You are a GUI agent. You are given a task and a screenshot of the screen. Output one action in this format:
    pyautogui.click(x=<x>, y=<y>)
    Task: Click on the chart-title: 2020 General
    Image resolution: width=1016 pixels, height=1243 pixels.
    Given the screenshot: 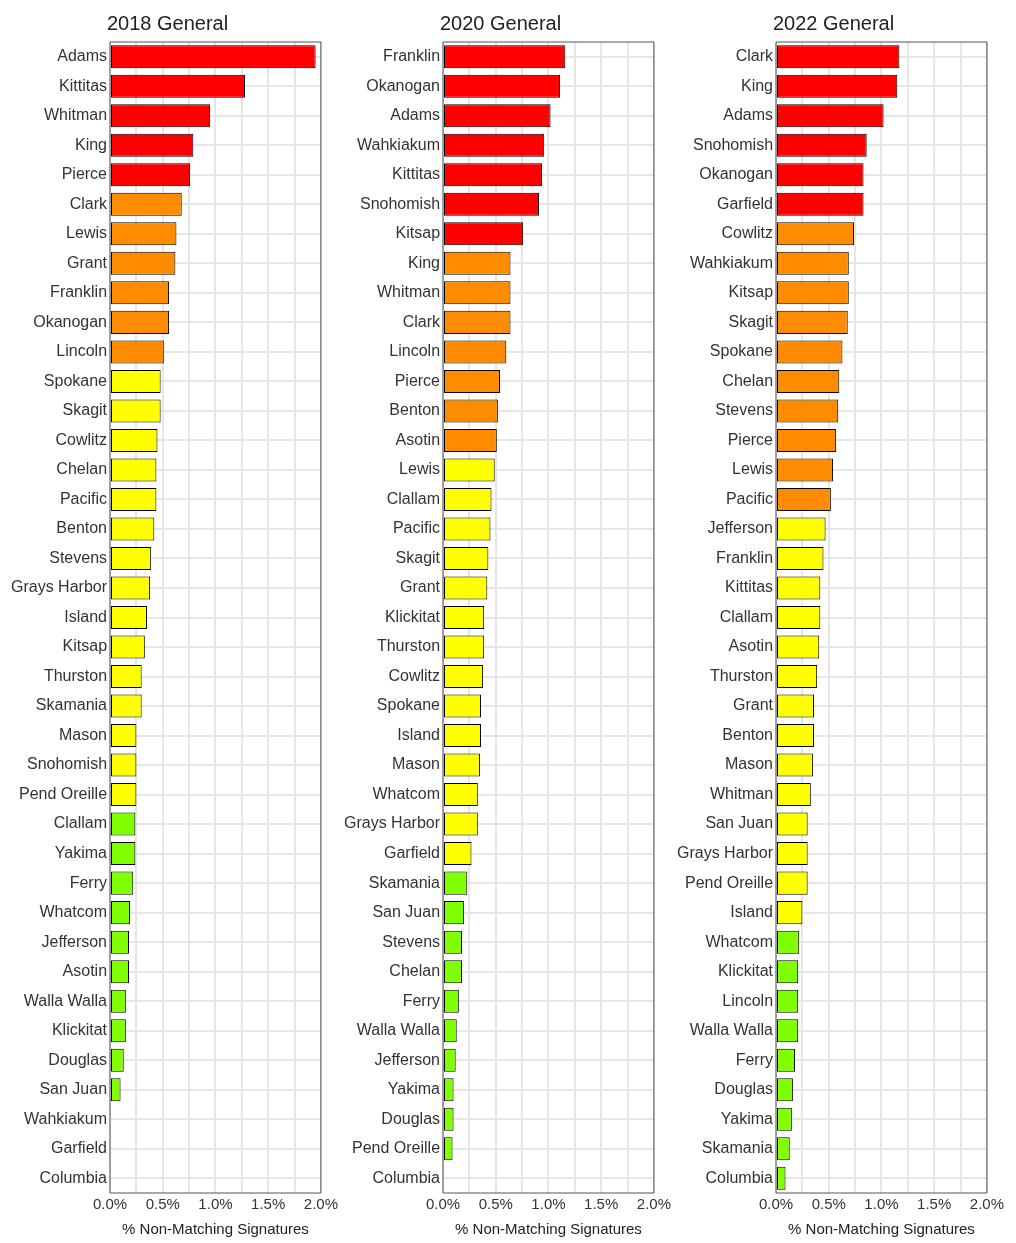 What is the action you would take?
    pyautogui.click(x=500, y=22)
    